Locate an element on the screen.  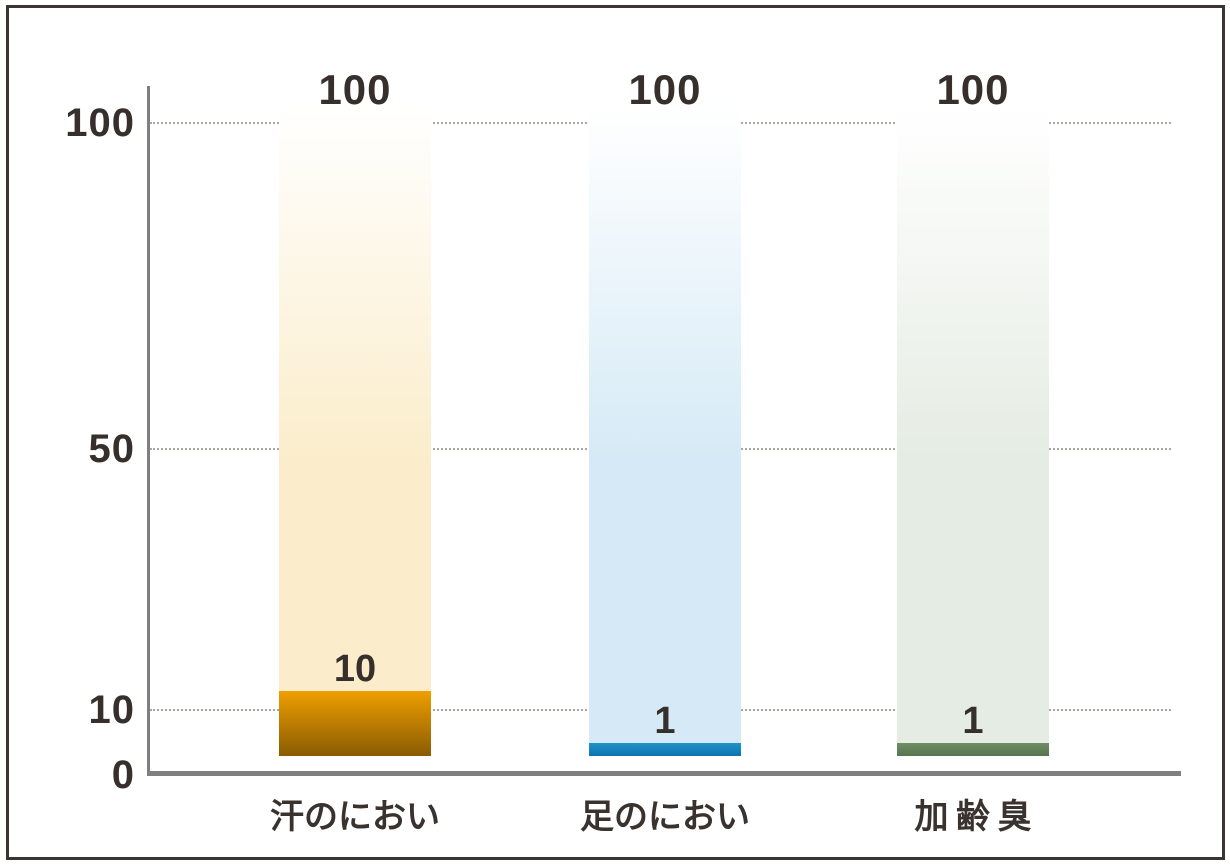
x-axis-line is located at coordinates (664, 773).